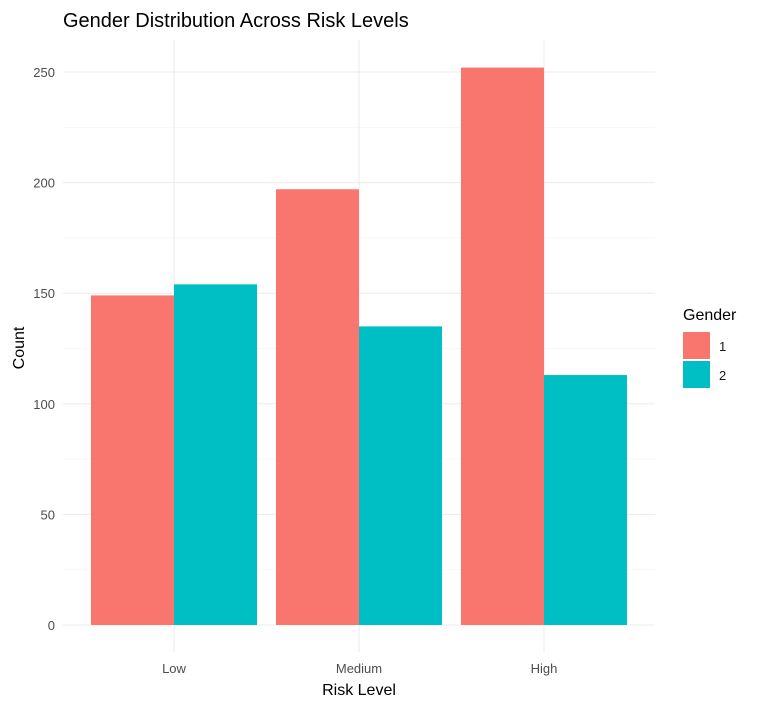 This screenshot has height=708, width=761. I want to click on x-tick-label: Medium, so click(359, 668).